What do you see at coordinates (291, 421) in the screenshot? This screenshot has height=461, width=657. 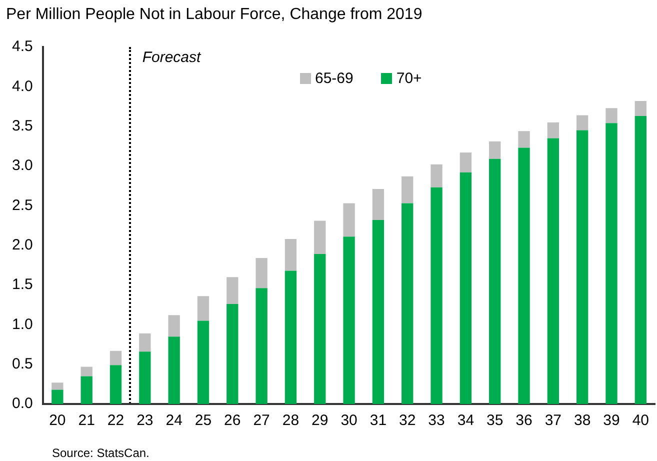 I see `x-tick-label: 28` at bounding box center [291, 421].